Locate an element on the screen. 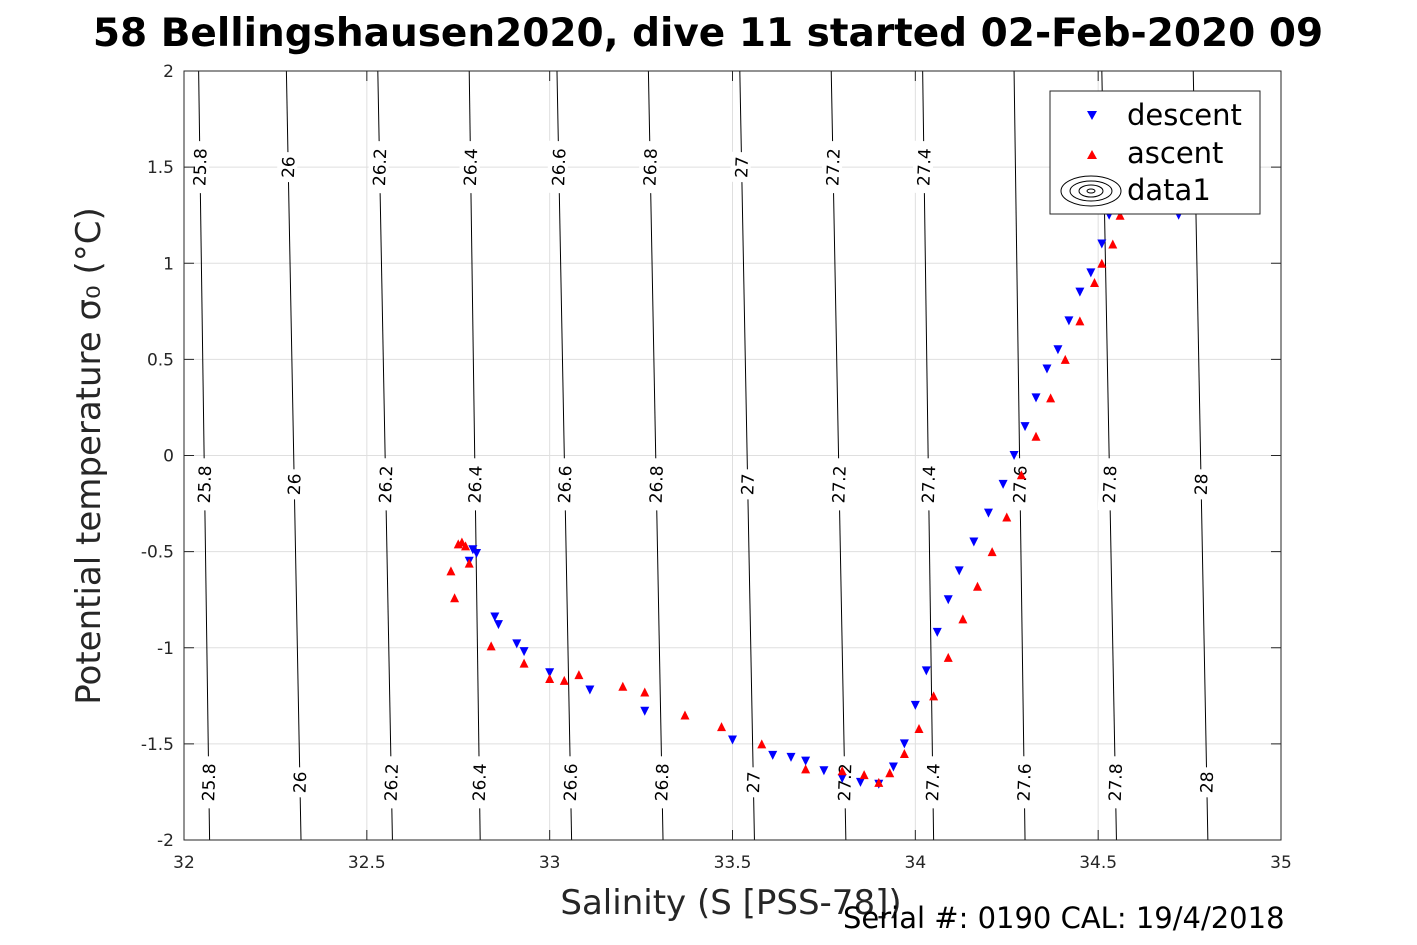 The width and height of the screenshot is (1417, 945). contour-label-group: 26 is located at coordinates (294, 484).